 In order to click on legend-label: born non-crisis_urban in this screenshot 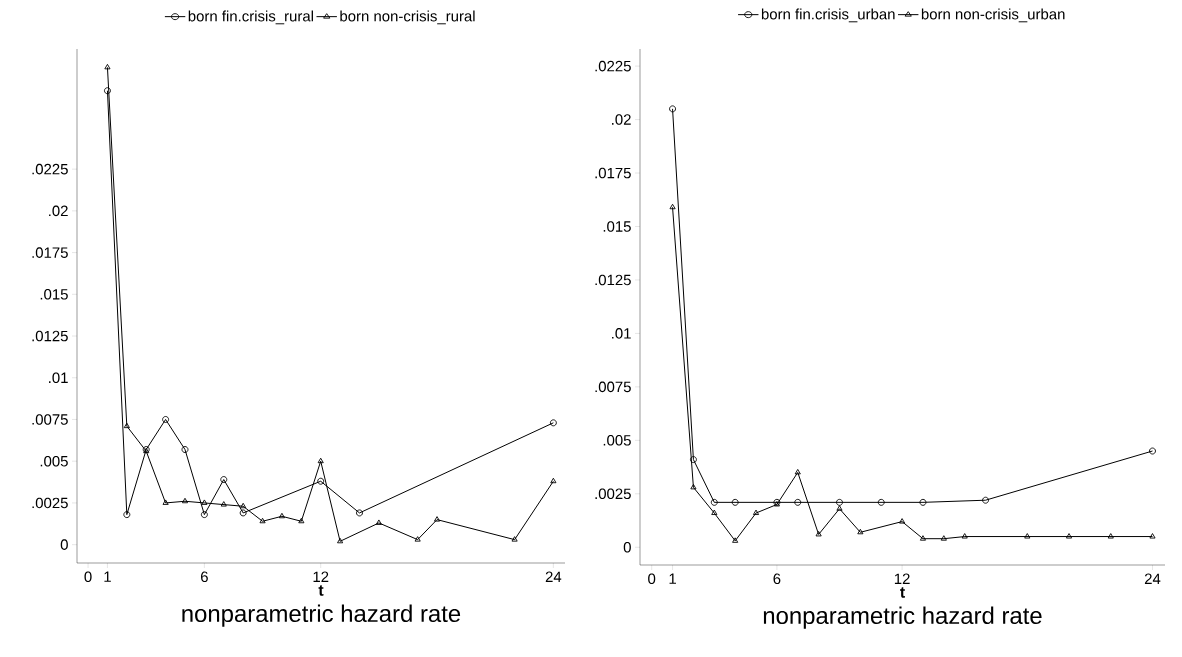, I will do `click(993, 15)`.